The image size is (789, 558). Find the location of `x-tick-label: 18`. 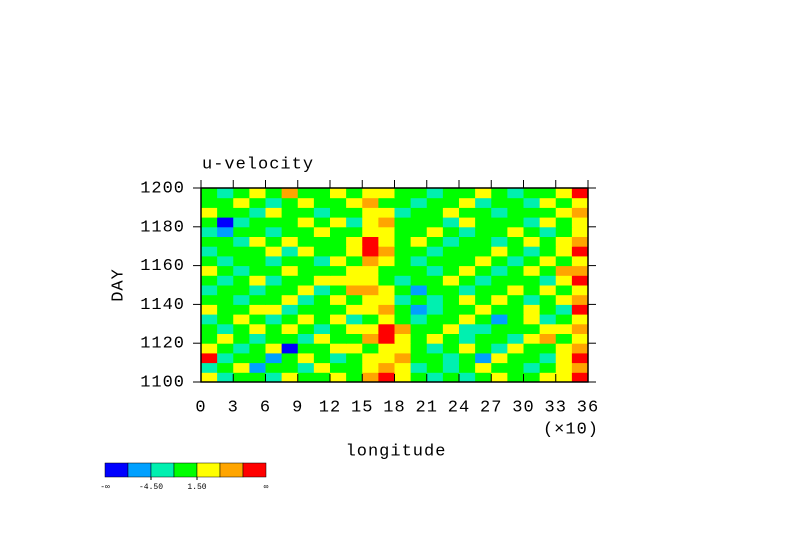

x-tick-label: 18 is located at coordinates (394, 407).